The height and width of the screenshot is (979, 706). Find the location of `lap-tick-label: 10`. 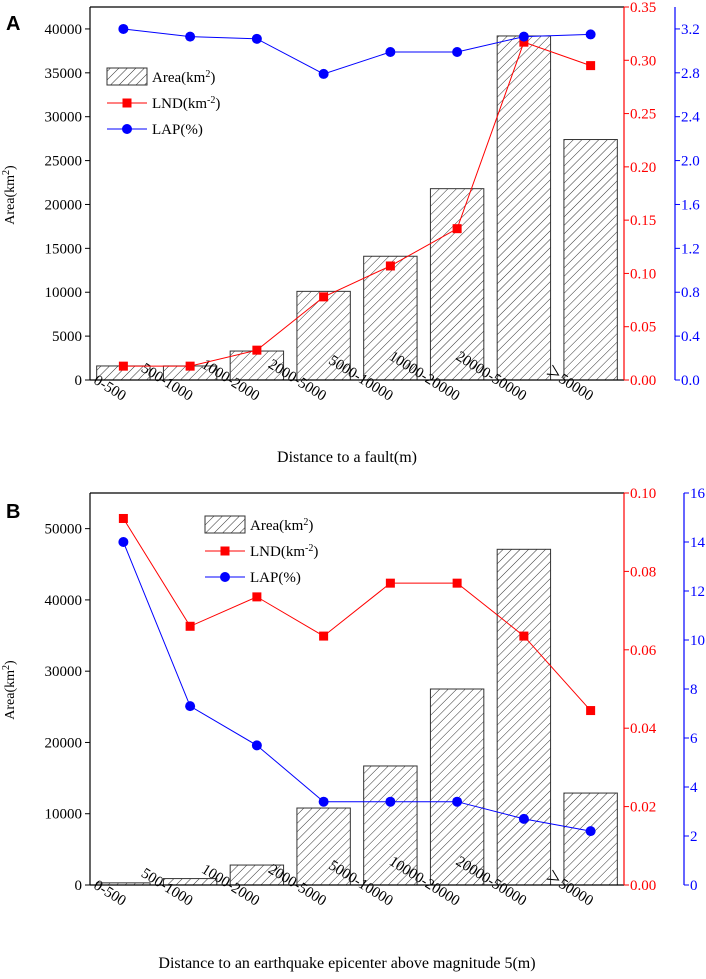

lap-tick-label: 10 is located at coordinates (697, 641).